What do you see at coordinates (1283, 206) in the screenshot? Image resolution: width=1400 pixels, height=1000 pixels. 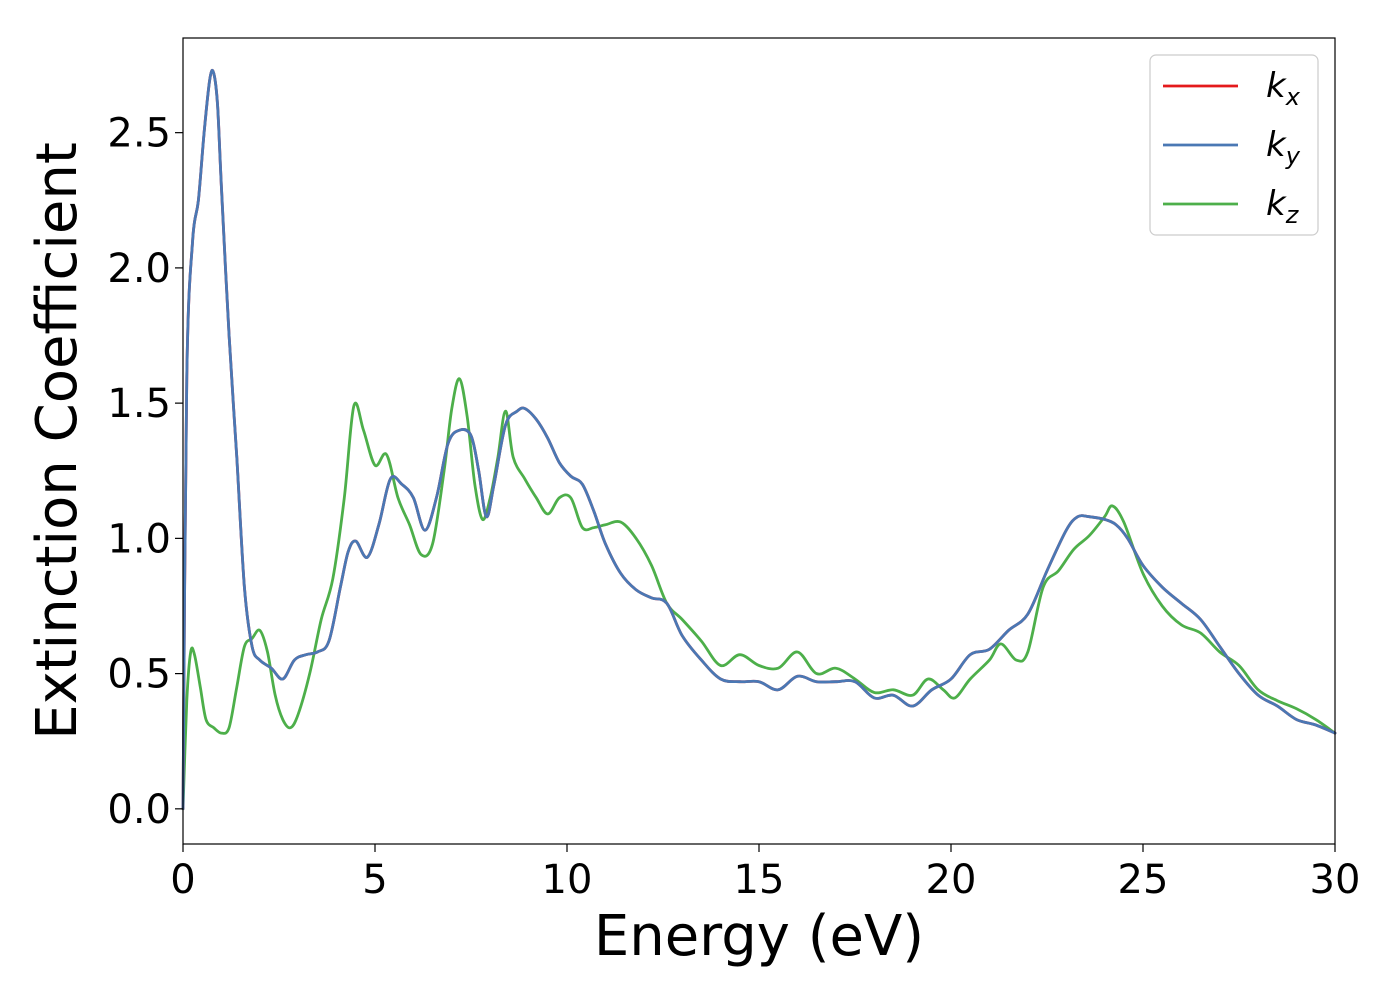 I see `legend-label-kz: kz` at bounding box center [1283, 206].